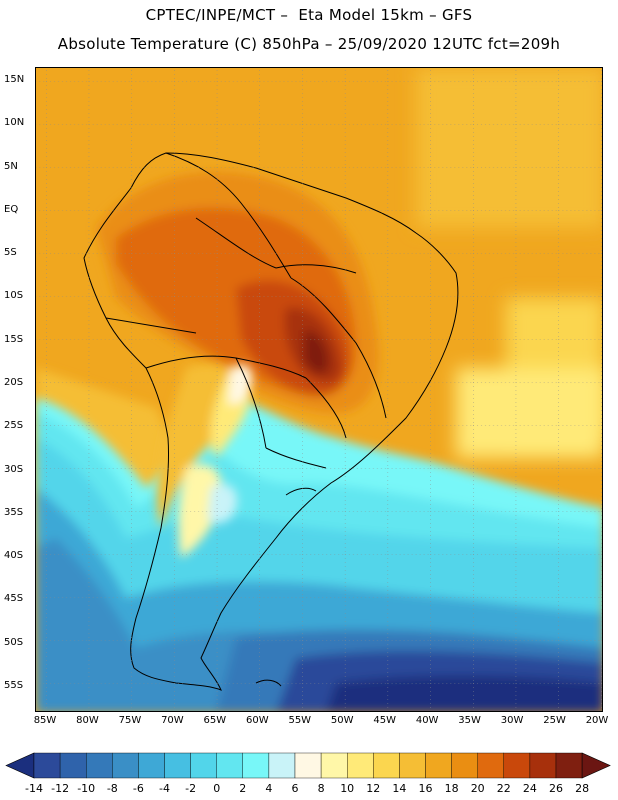 Image resolution: width=618 pixels, height=800 pixels. What do you see at coordinates (399, 788) in the screenshot?
I see `colorbar-tick-label: 14` at bounding box center [399, 788].